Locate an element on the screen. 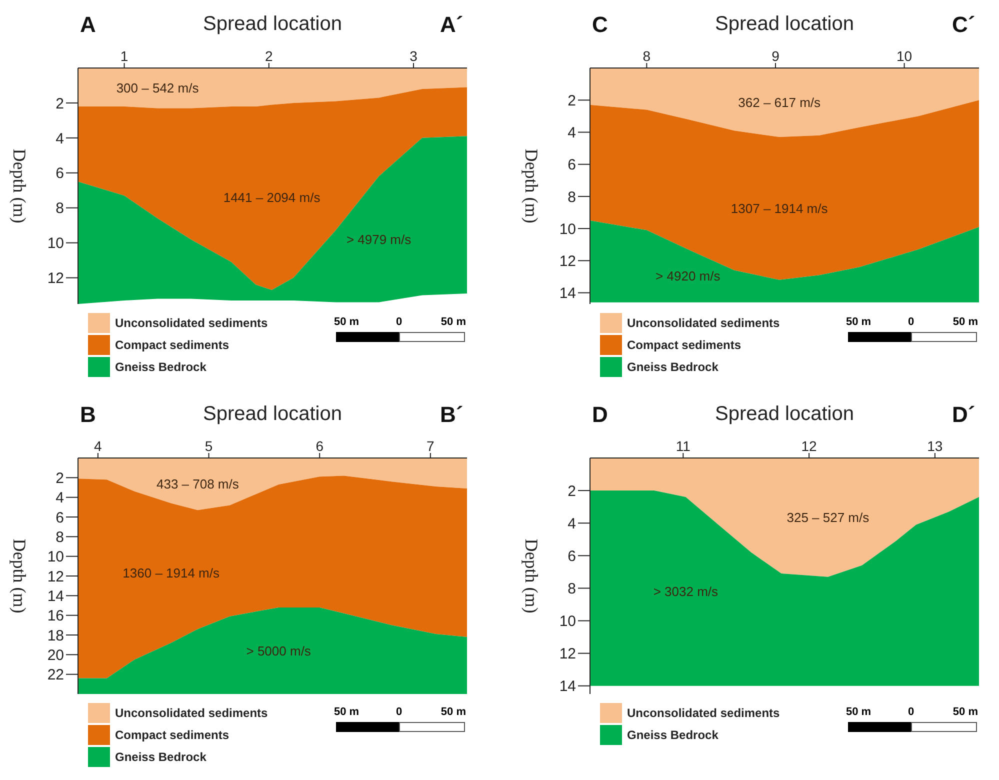 The width and height of the screenshot is (999, 780). x-tick-label: 13 is located at coordinates (935, 446).